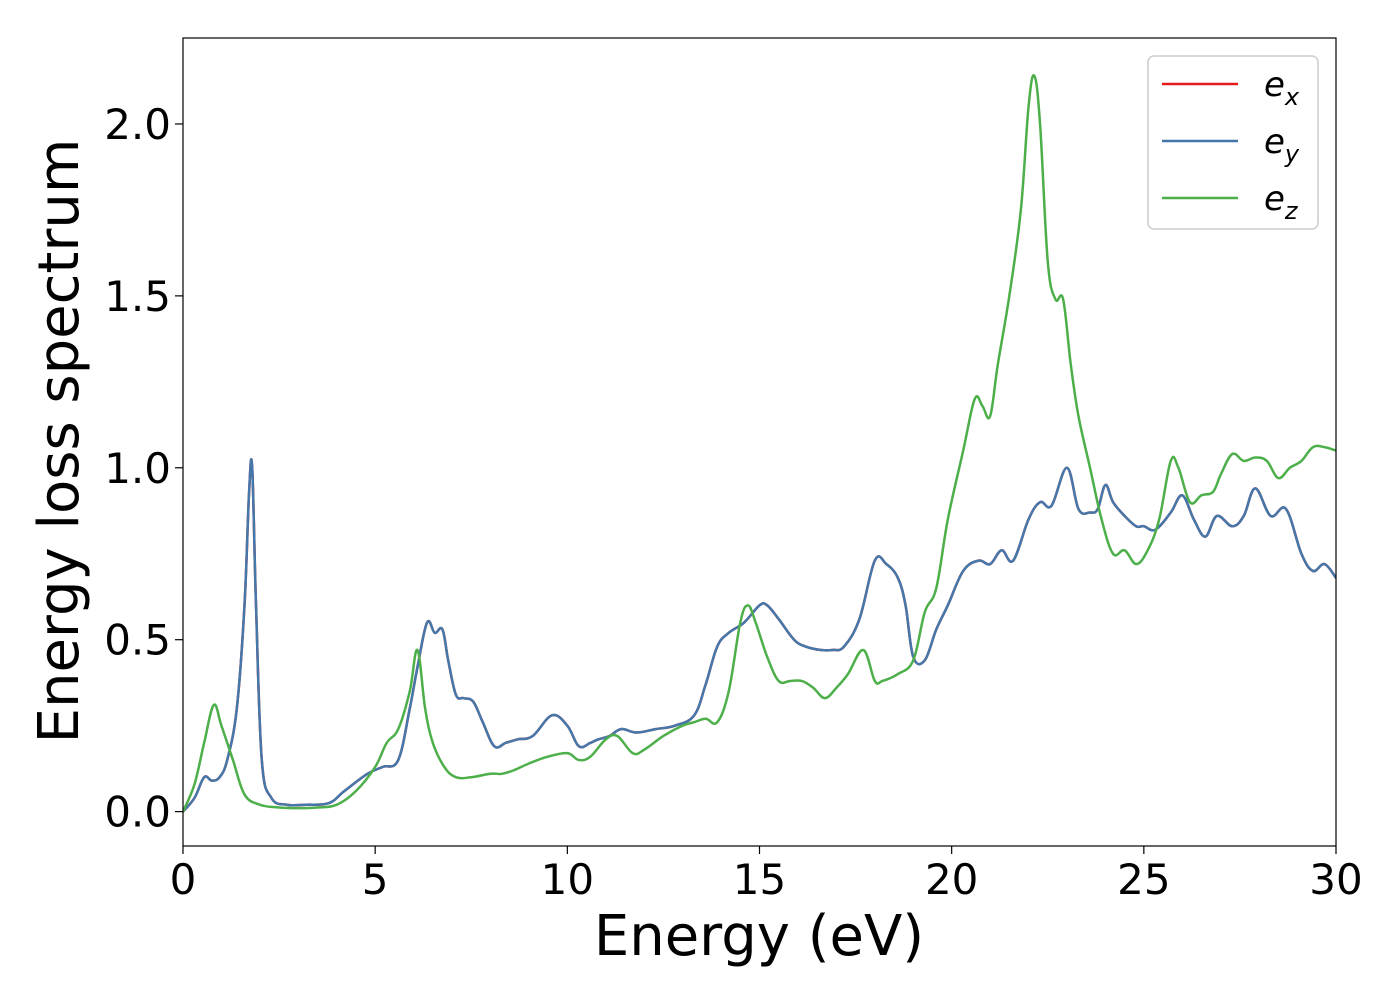  I want to click on y-tick-label: 1.5, so click(137, 296).